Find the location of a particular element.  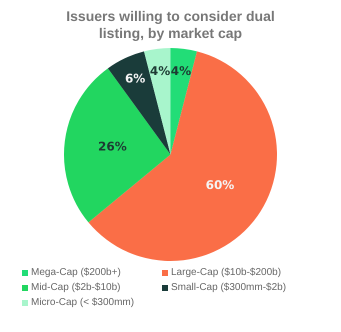

data-label: 26% is located at coordinates (112, 146).